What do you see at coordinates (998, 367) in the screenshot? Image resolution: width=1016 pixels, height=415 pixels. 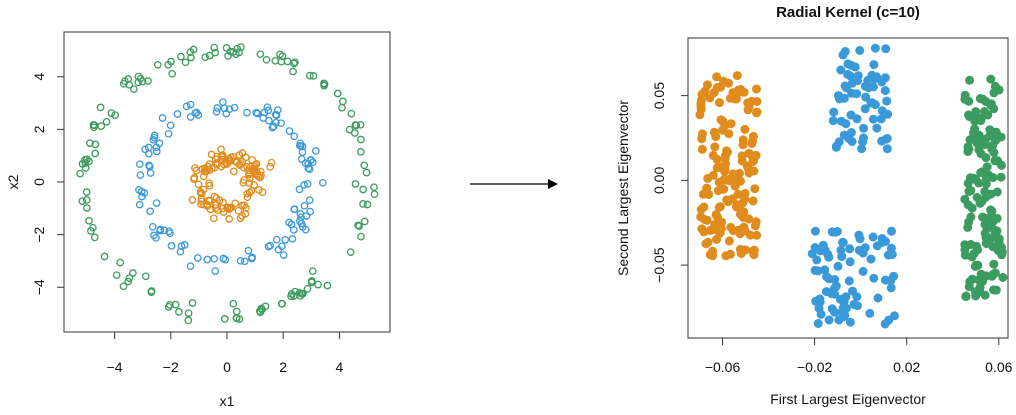 I see `x-tick-label: 0.06` at bounding box center [998, 367].